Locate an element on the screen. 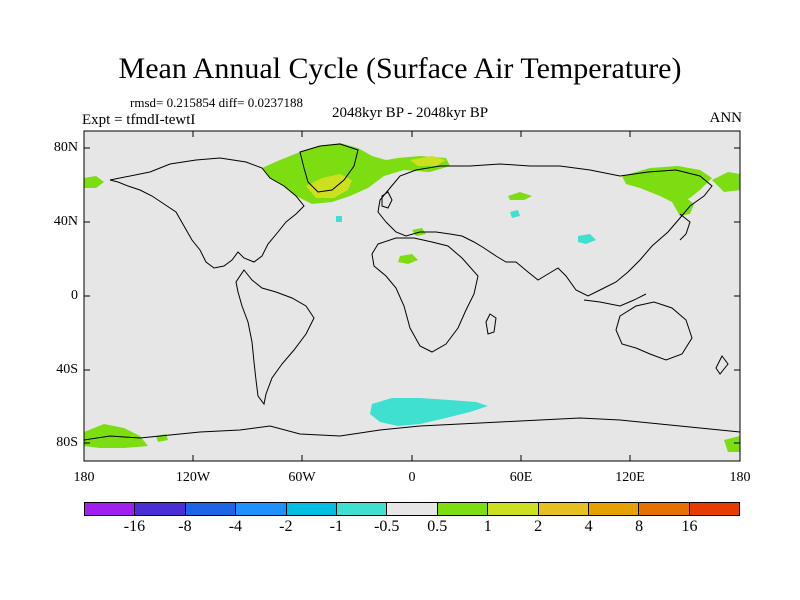 The width and height of the screenshot is (800, 600). anomaly-mediterranean is located at coordinates (339, 219).